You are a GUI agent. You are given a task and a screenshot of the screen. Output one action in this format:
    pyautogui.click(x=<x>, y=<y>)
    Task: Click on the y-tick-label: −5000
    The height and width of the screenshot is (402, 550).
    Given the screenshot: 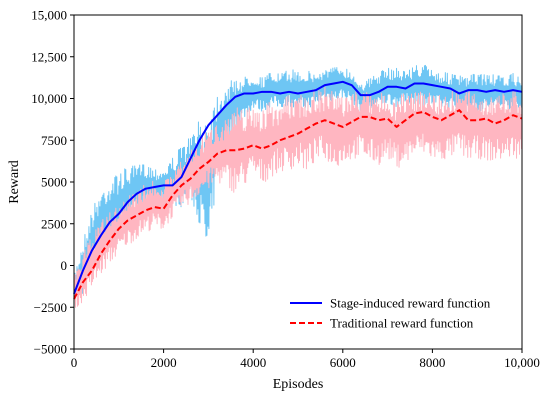 What is the action you would take?
    pyautogui.click(x=50, y=349)
    